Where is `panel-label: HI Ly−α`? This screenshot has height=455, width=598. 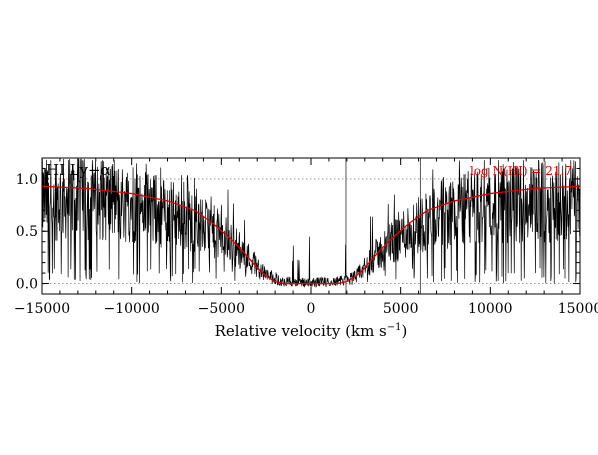 panel-label: HI Ly−α is located at coordinates (78, 170).